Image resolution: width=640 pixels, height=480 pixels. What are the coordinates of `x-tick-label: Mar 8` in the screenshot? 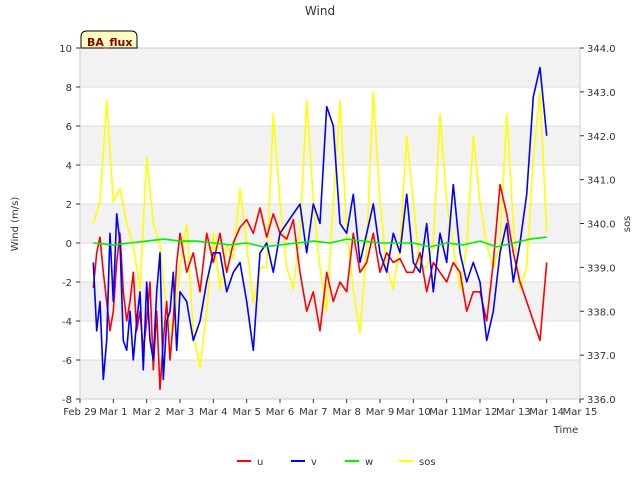 It's located at (346, 412).